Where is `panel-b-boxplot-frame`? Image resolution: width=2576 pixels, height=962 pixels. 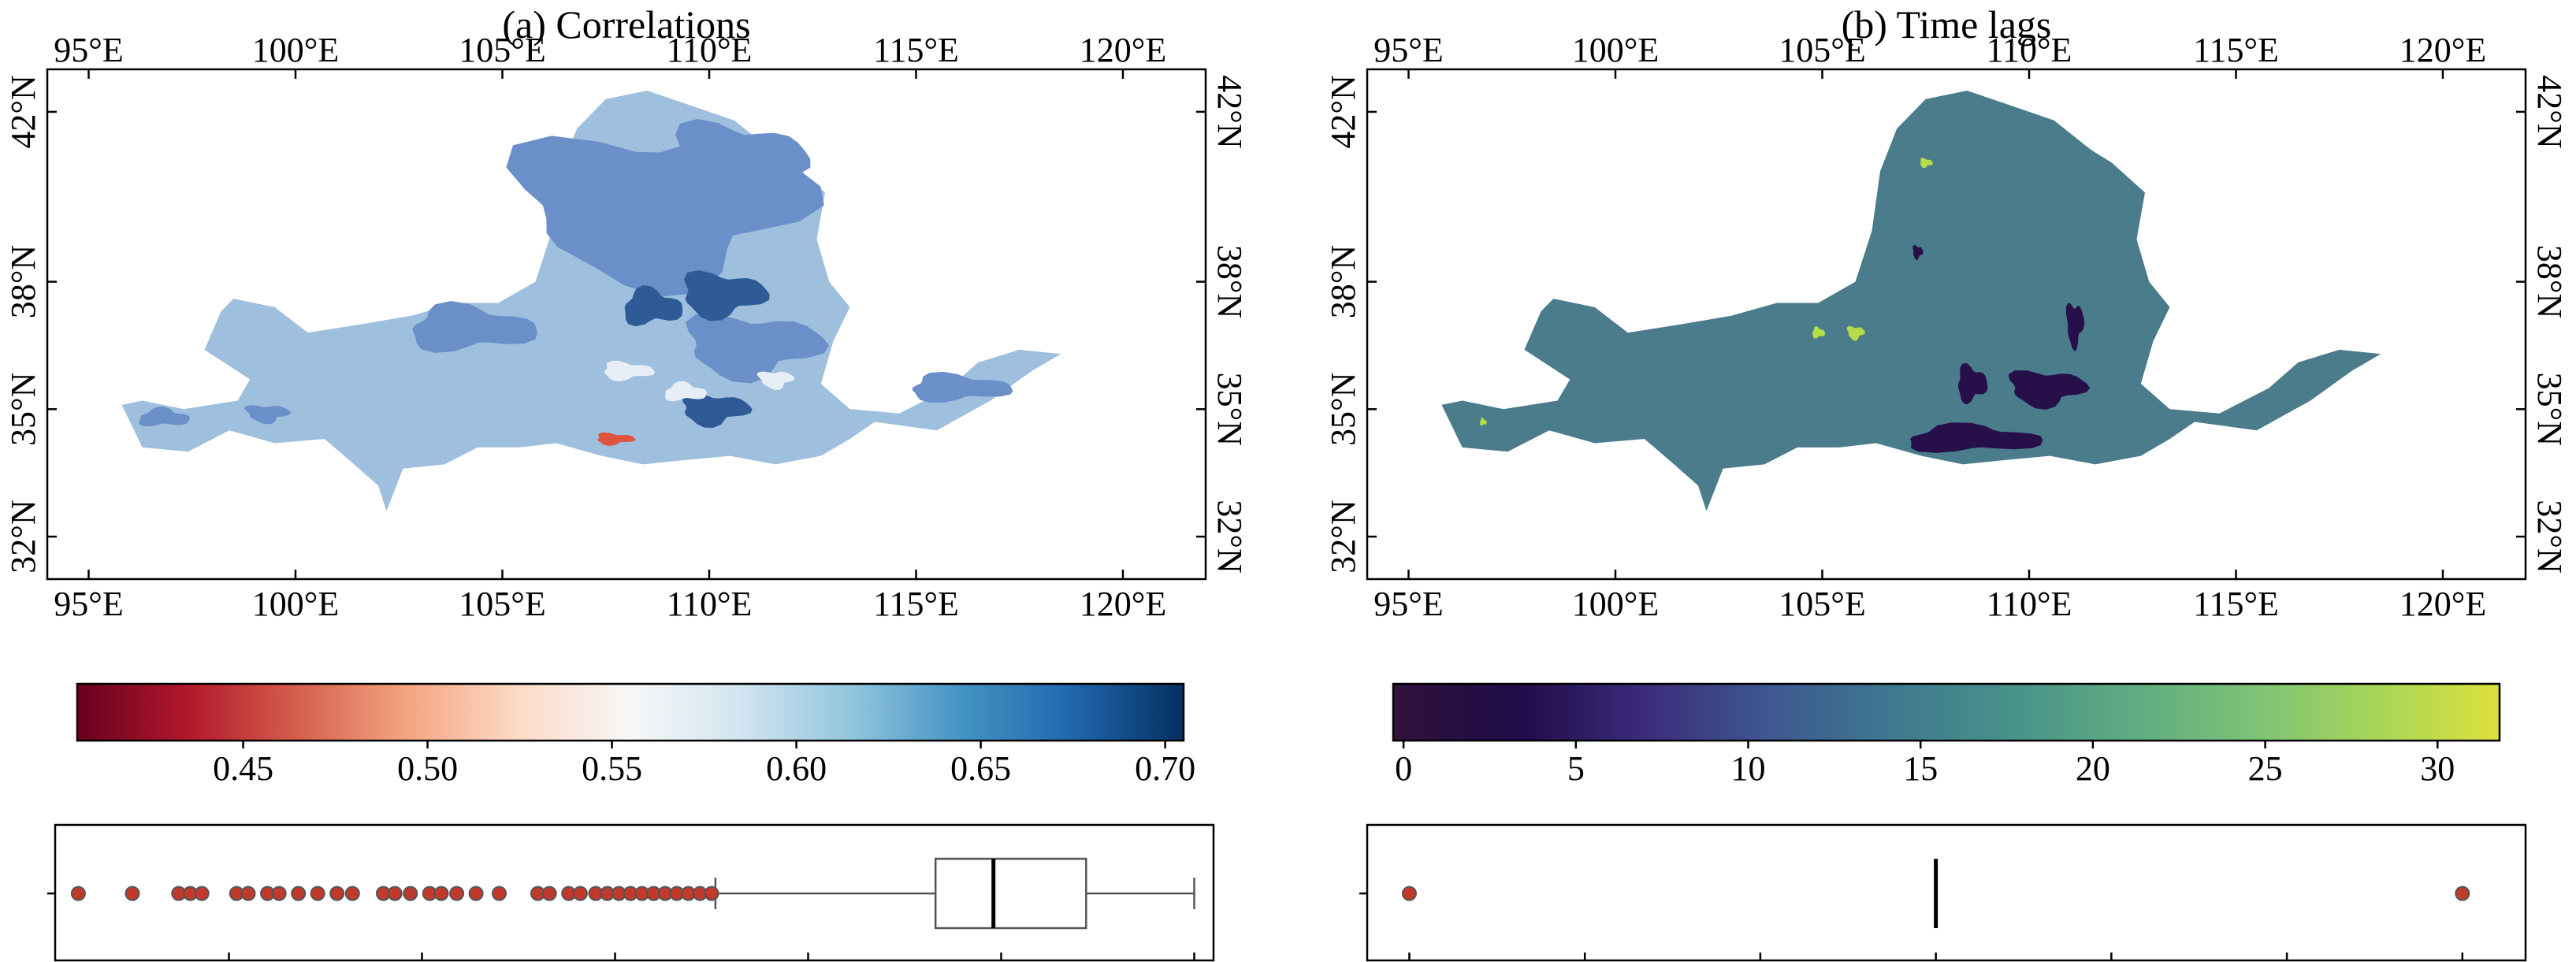
panel-b-boxplot-frame is located at coordinates (1946, 892).